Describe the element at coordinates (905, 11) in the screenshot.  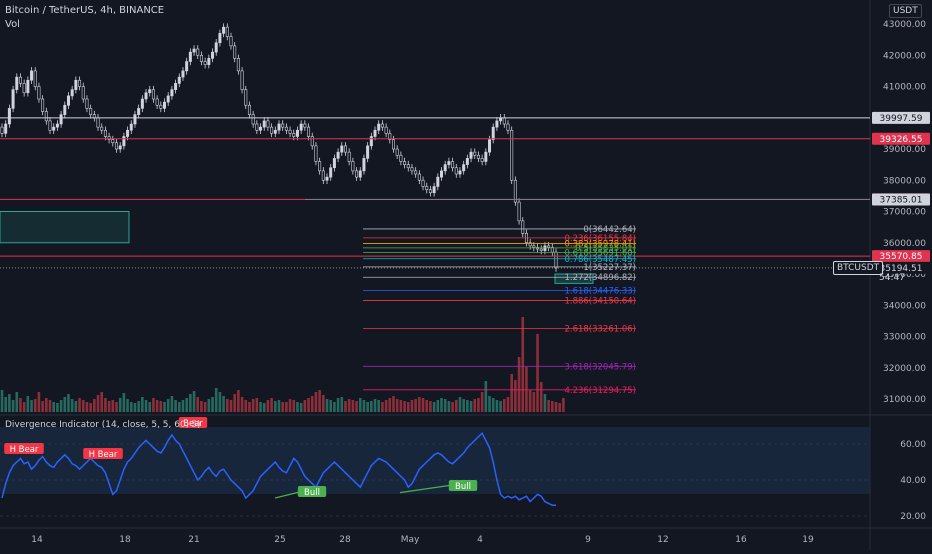
I see `currency-label: USDT` at that location.